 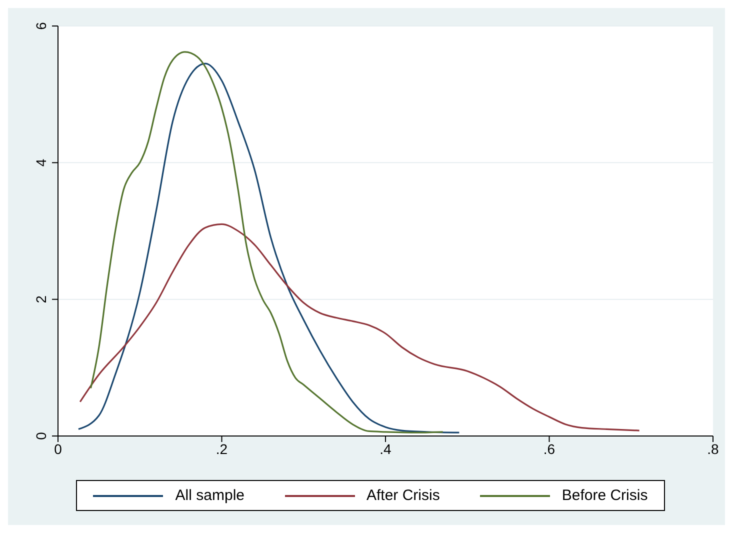 I want to click on x-tick-label: .2, so click(x=222, y=448).